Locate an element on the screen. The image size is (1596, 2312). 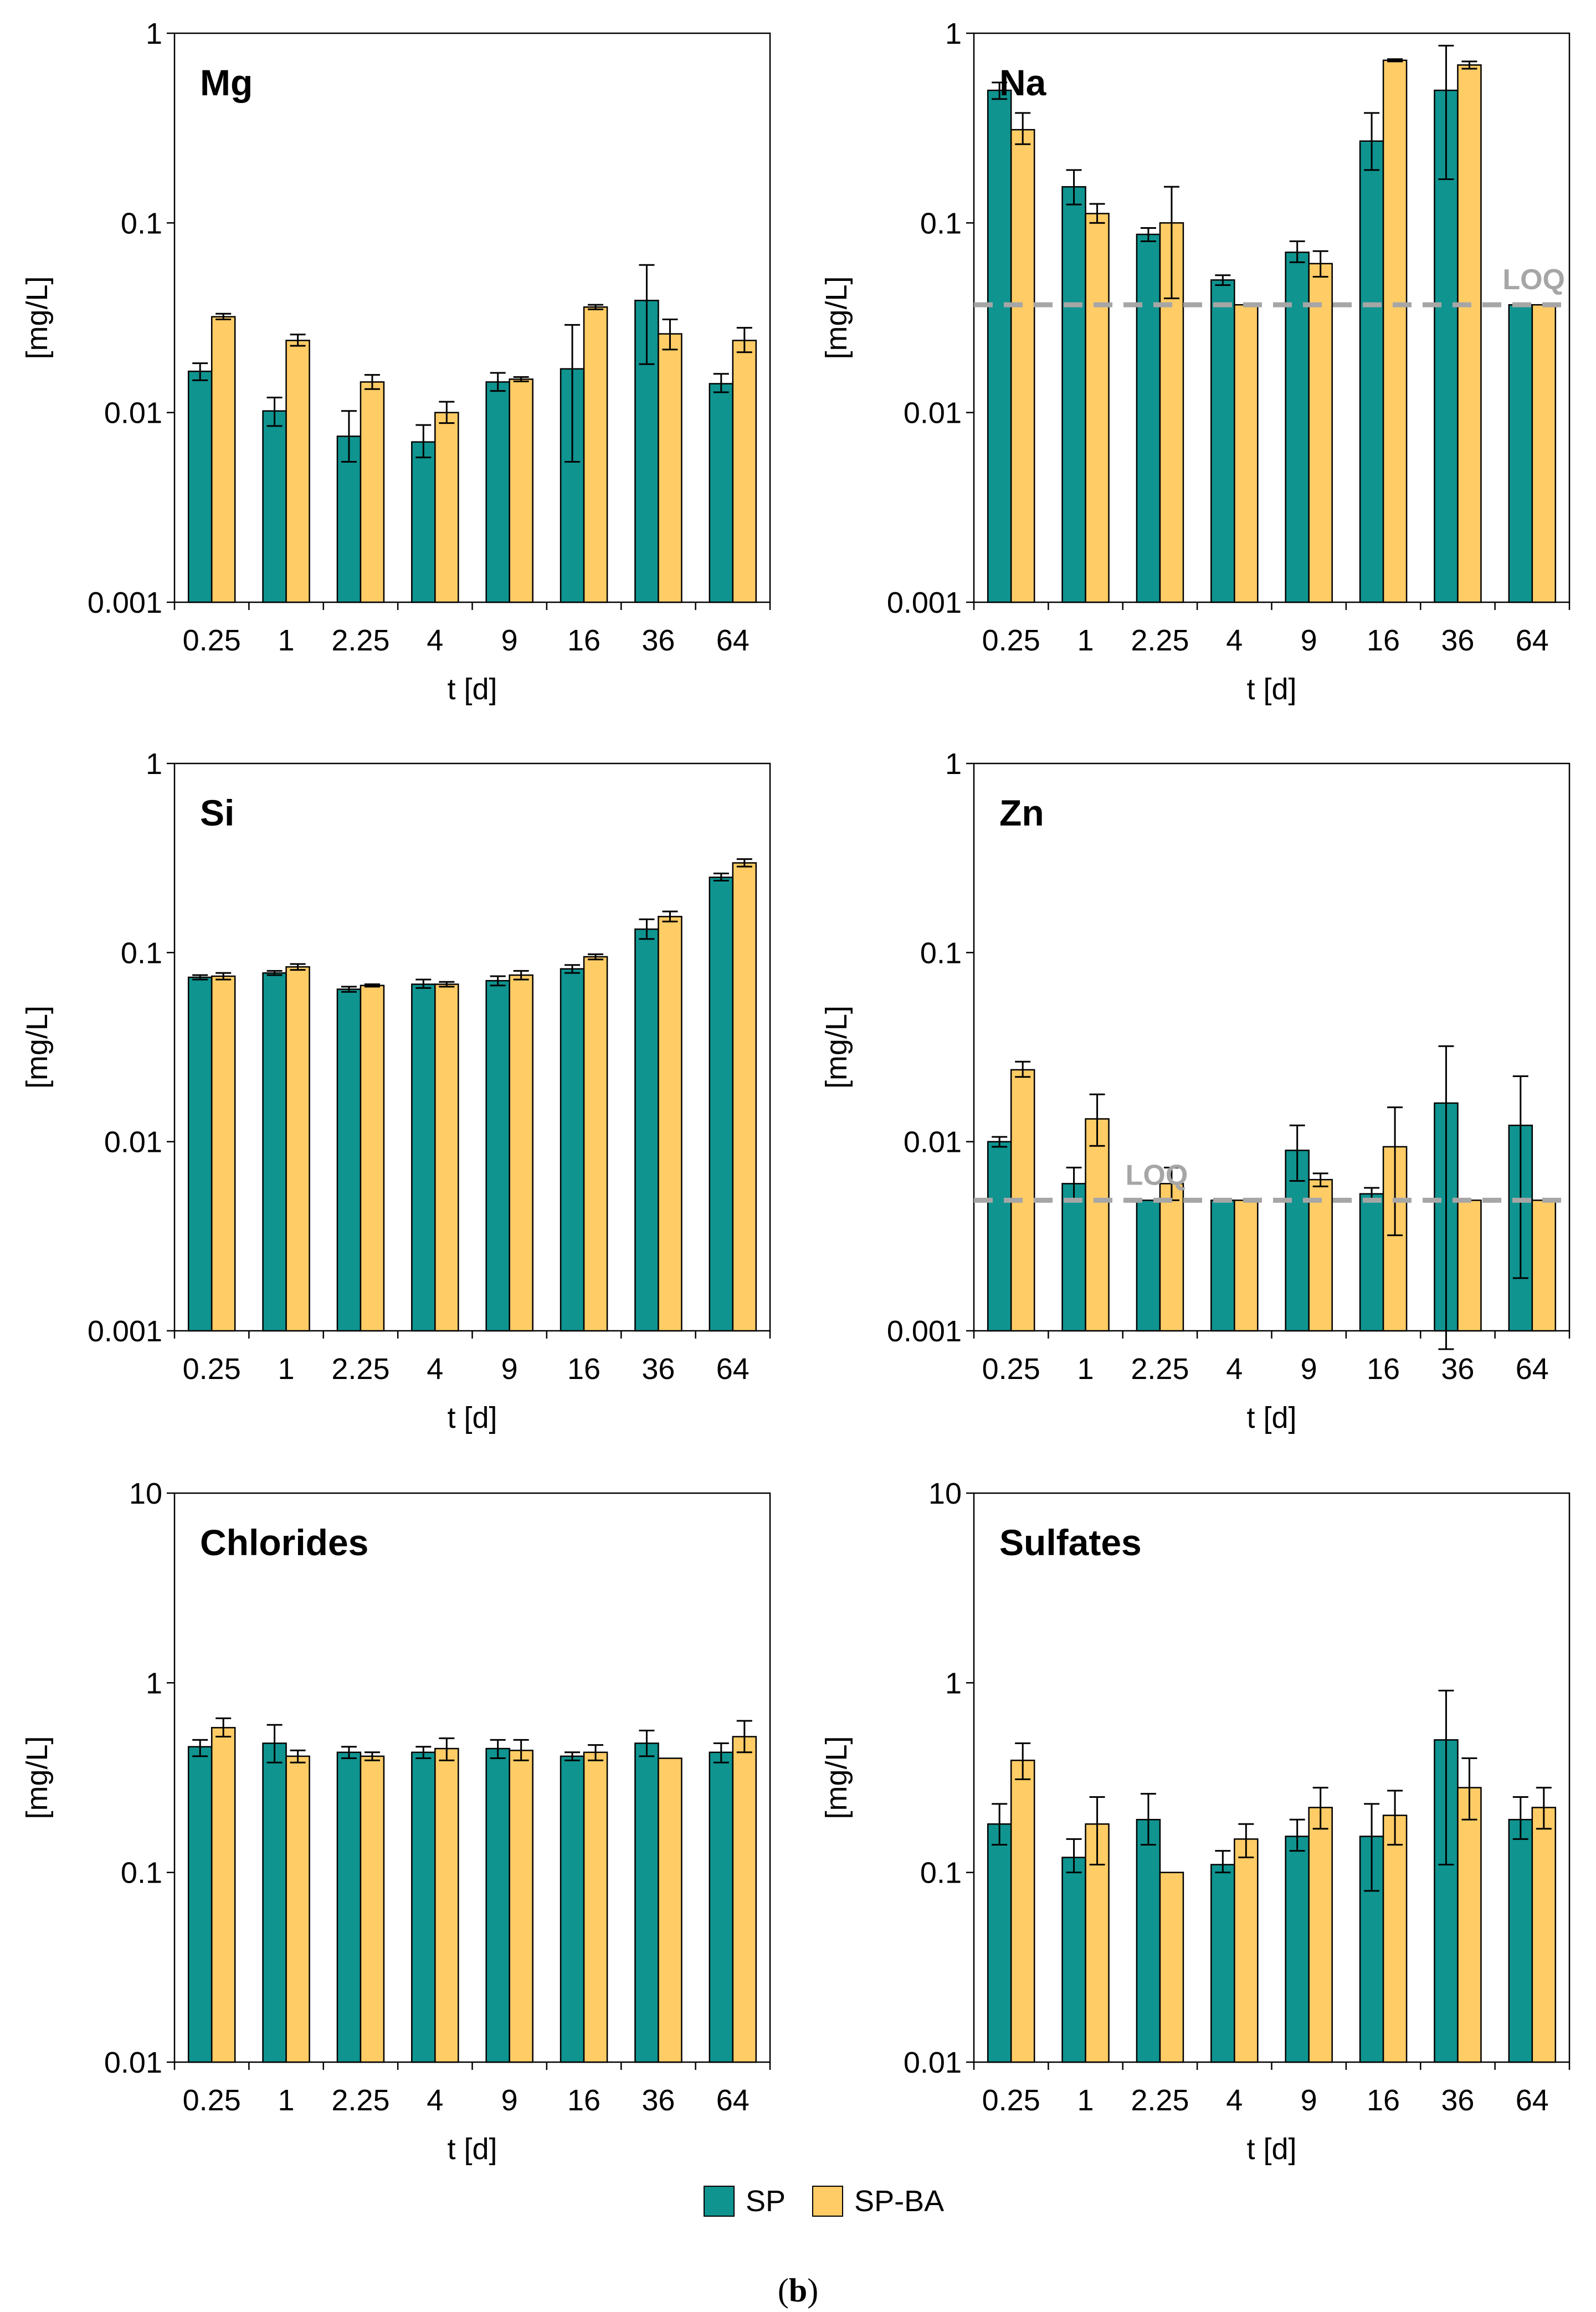
sulfates-xtick-label: 2.25 is located at coordinates (1160, 2100).